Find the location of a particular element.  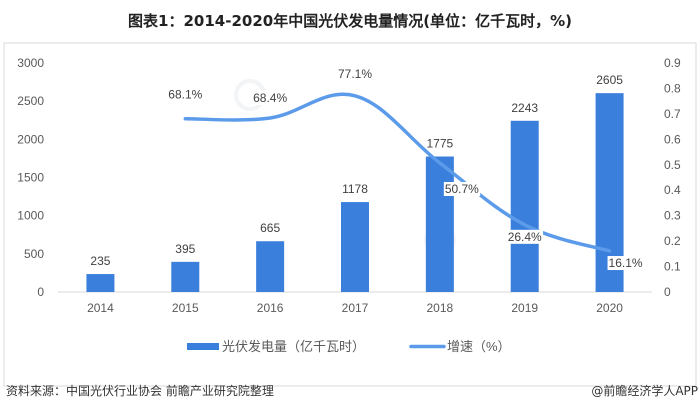

x-tick-label: 2015 is located at coordinates (185, 308).